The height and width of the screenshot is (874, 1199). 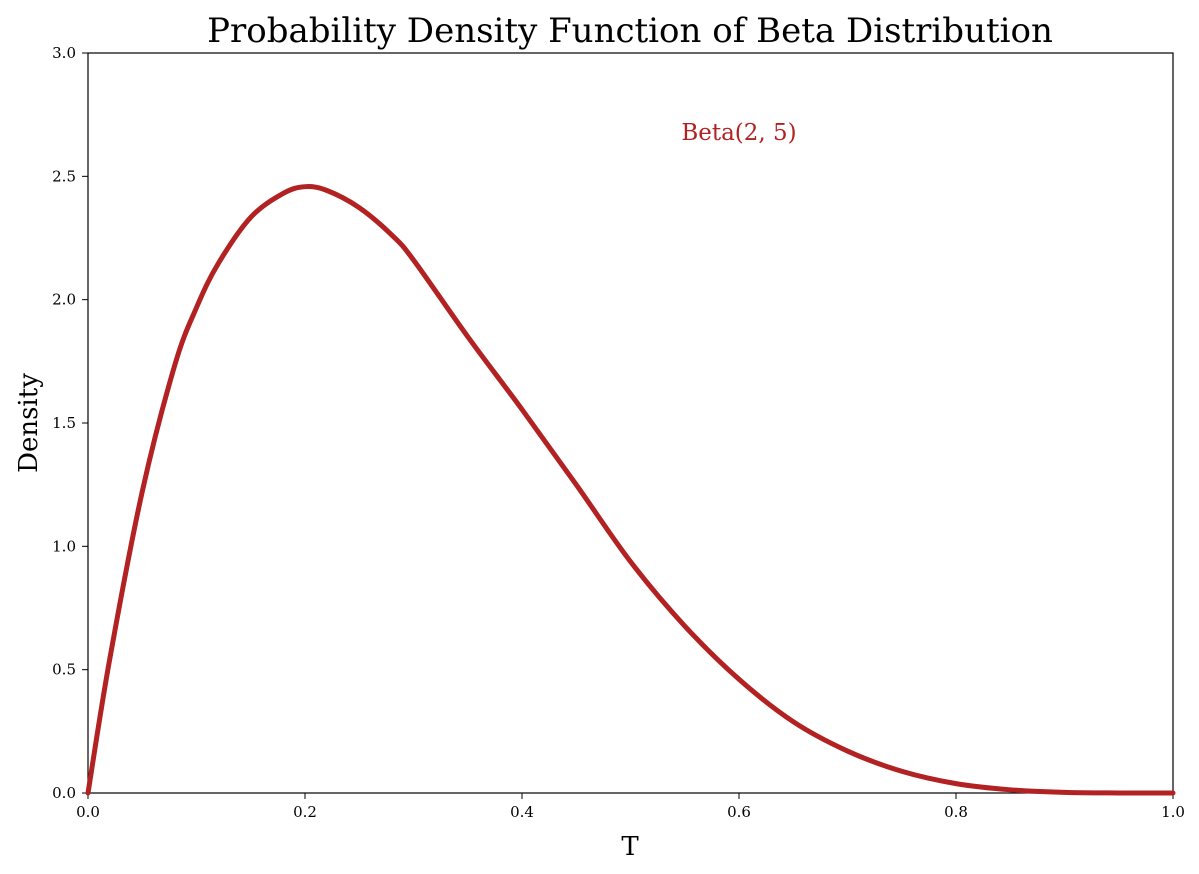 What do you see at coordinates (64, 670) in the screenshot?
I see `y-tick-label: 0.5` at bounding box center [64, 670].